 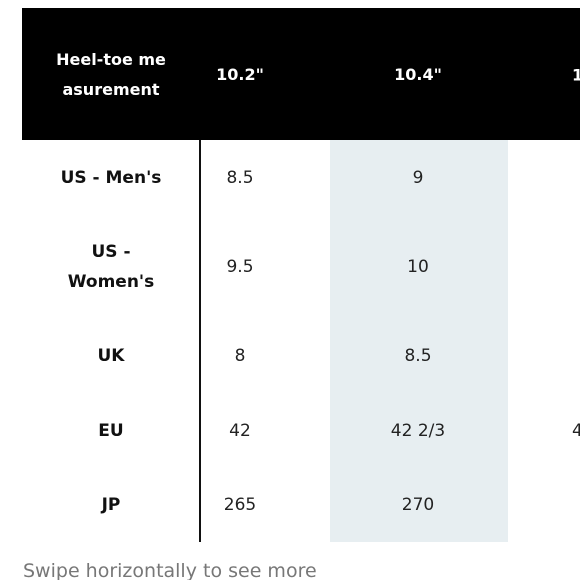 I want to click on header-cell: 10.2", so click(x=240, y=74).